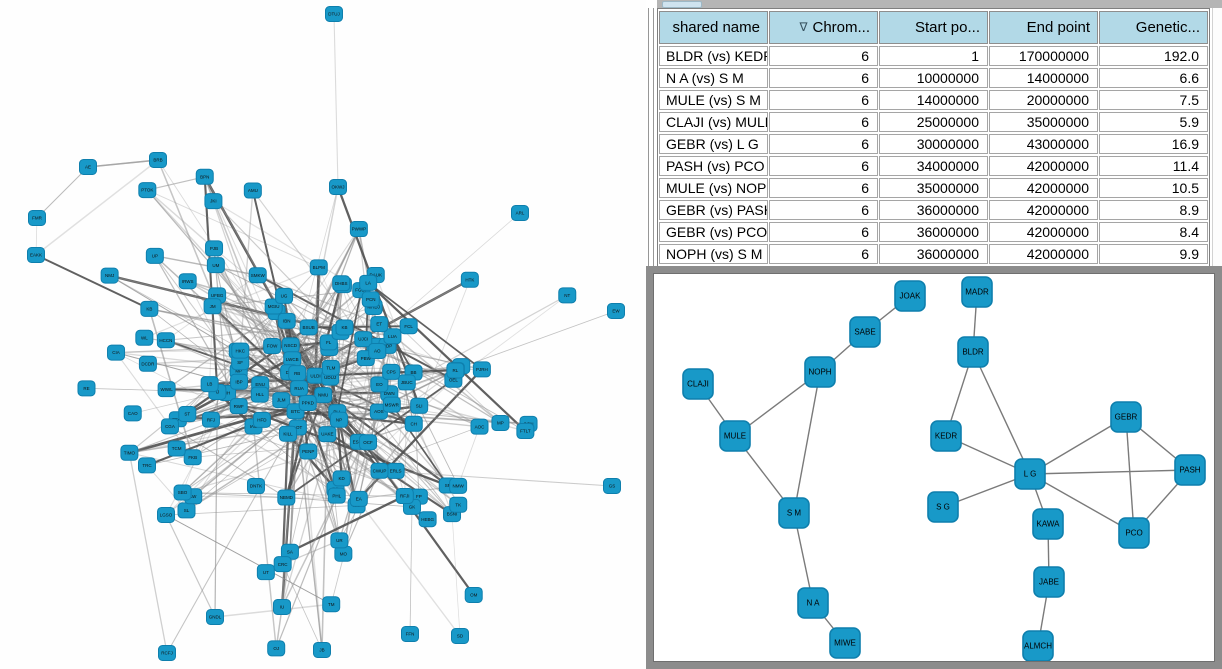 This screenshot has height=669, width=1222. I want to click on end-point-cell: 43000000, so click(1043, 144).